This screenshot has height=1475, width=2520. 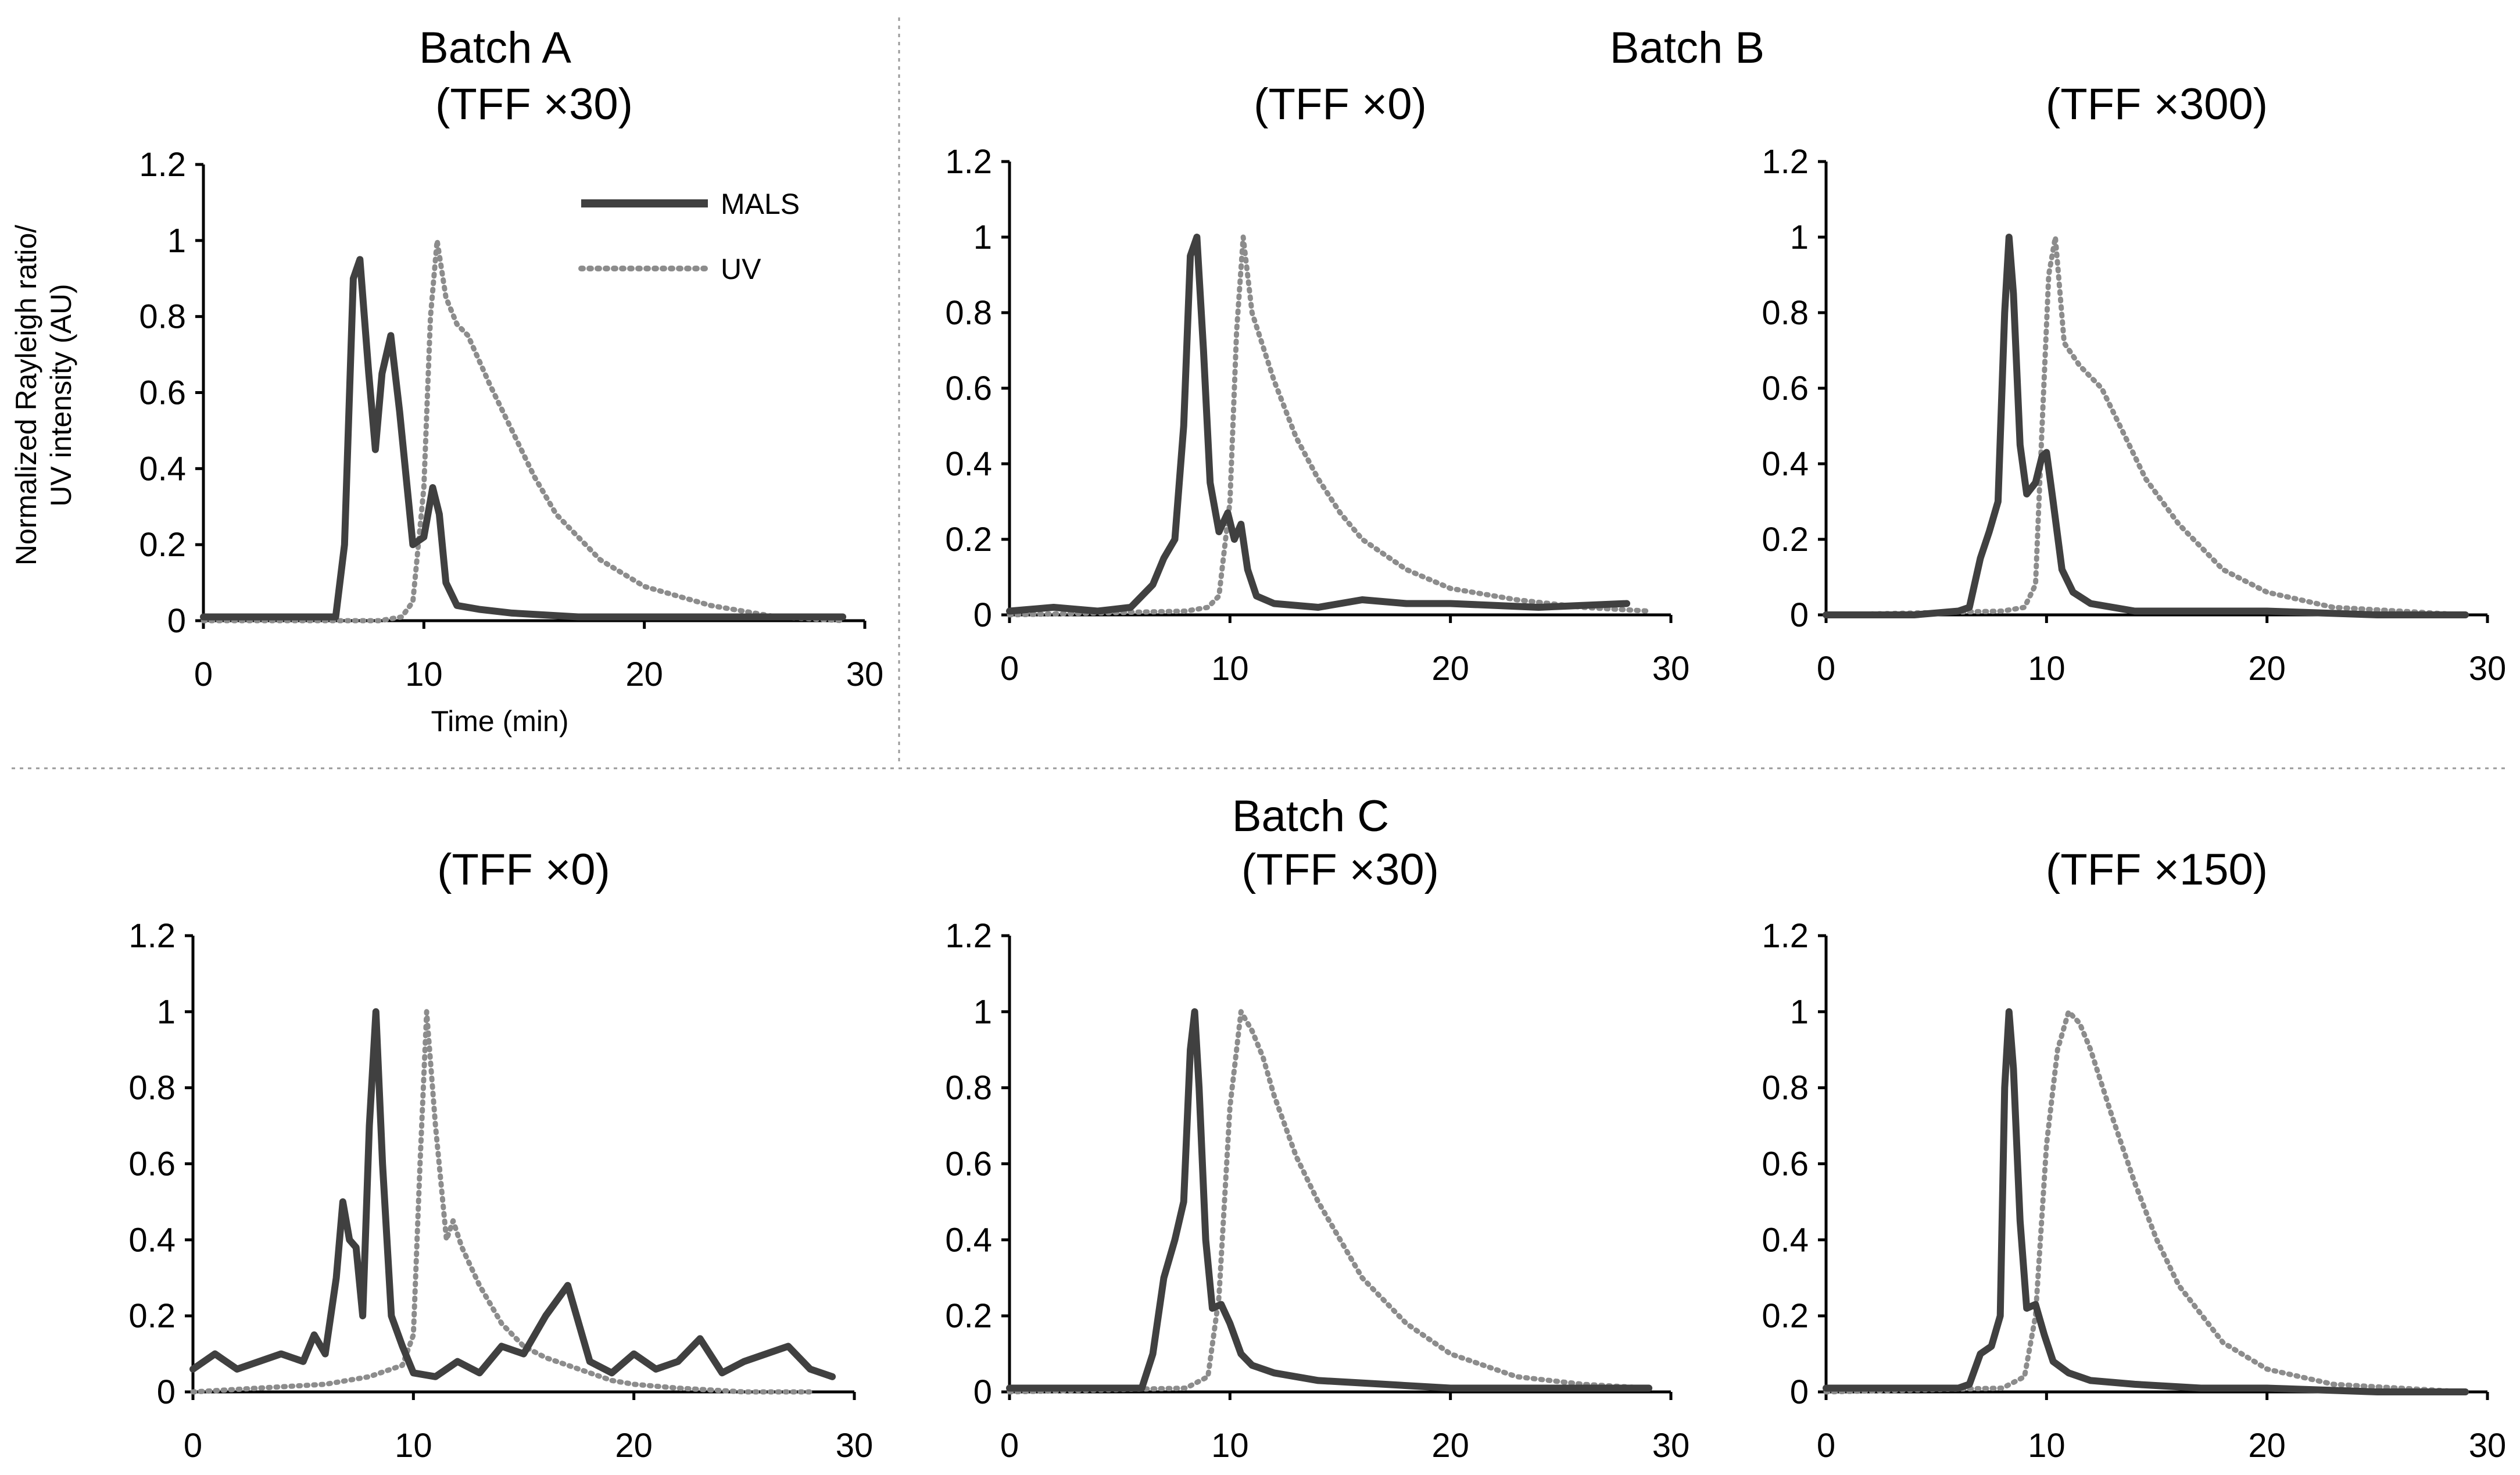 What do you see at coordinates (163, 469) in the screenshot?
I see `y-tick-label-batch-a-tff-x30: 0.4` at bounding box center [163, 469].